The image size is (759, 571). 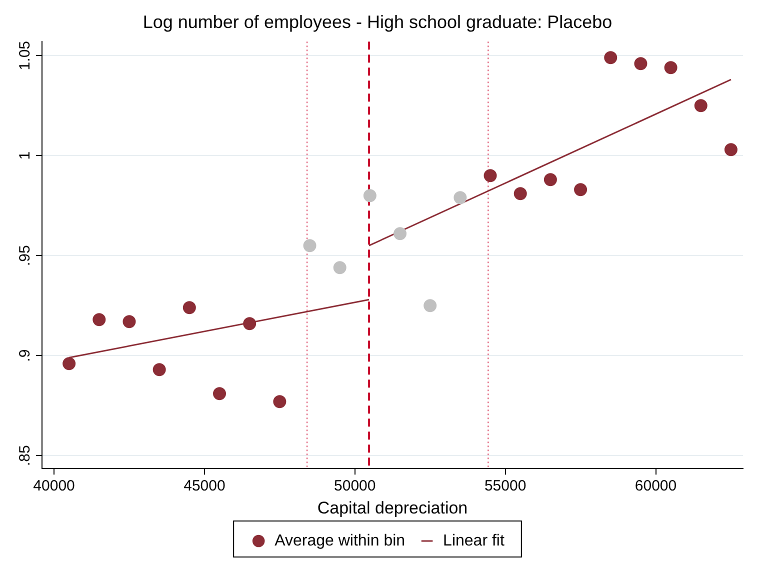 What do you see at coordinates (474, 541) in the screenshot?
I see `legend-label: Linear fit` at bounding box center [474, 541].